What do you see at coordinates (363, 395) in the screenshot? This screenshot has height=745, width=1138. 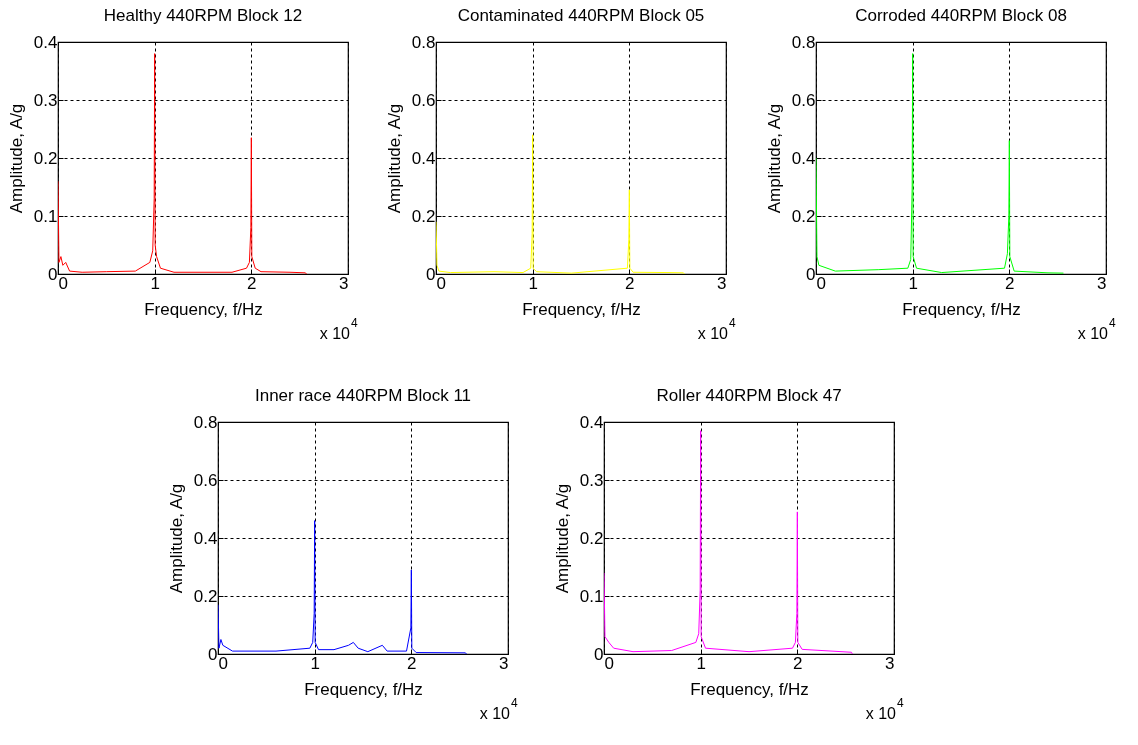 I see `chart-title: Inner race 440RPM Block 11` at bounding box center [363, 395].